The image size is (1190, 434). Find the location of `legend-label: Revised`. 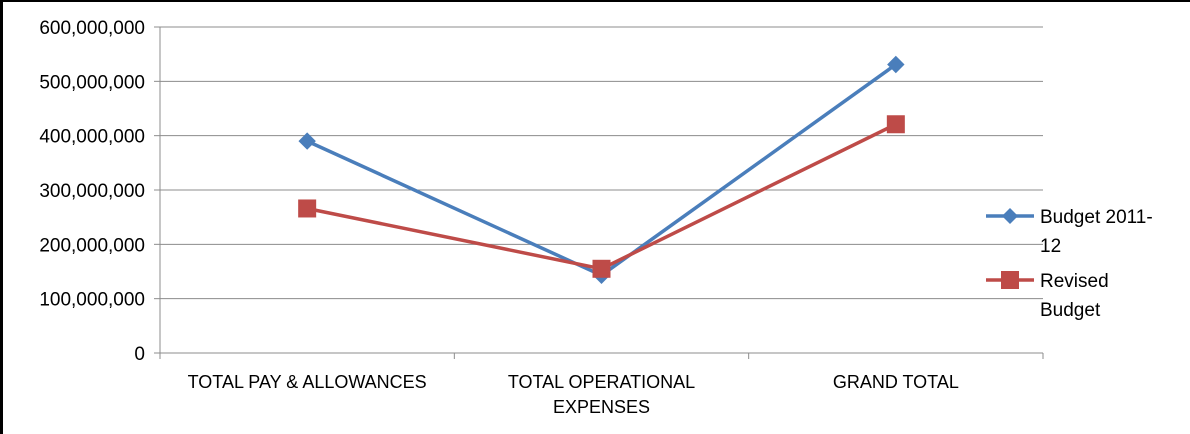

legend-label: Revised is located at coordinates (1074, 281).